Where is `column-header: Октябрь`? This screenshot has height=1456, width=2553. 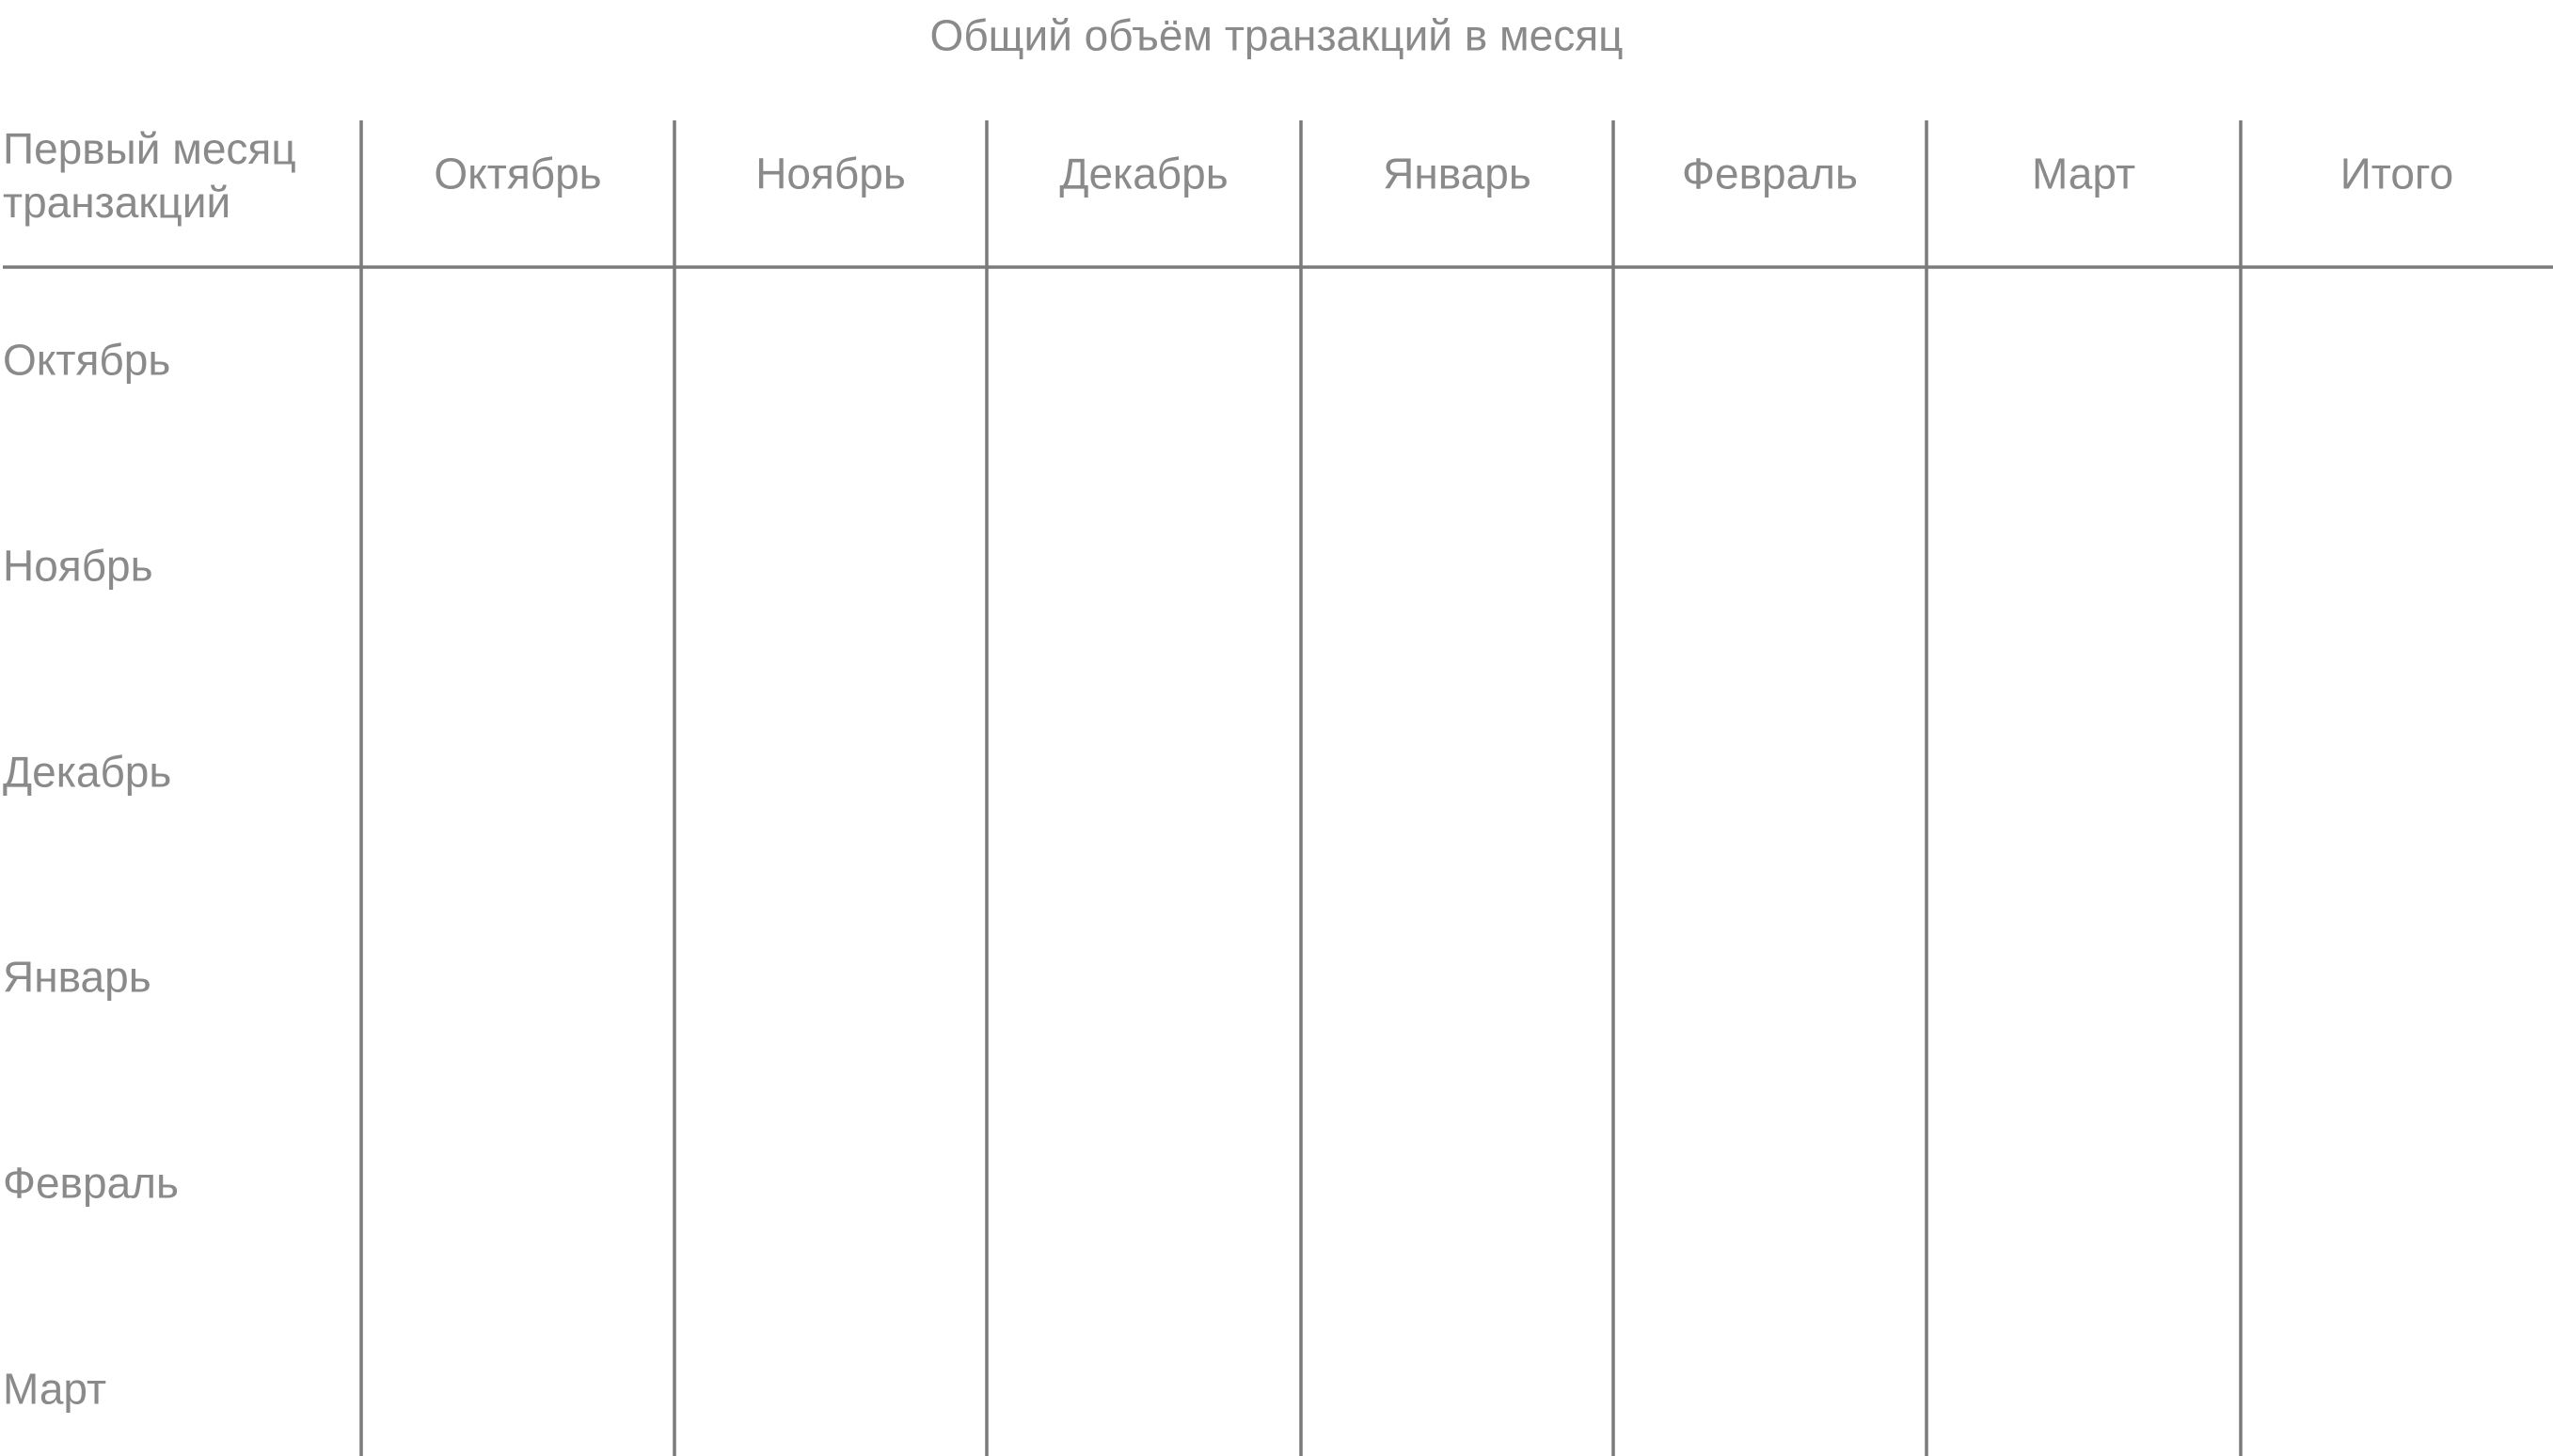 column-header: Октябрь is located at coordinates (518, 173).